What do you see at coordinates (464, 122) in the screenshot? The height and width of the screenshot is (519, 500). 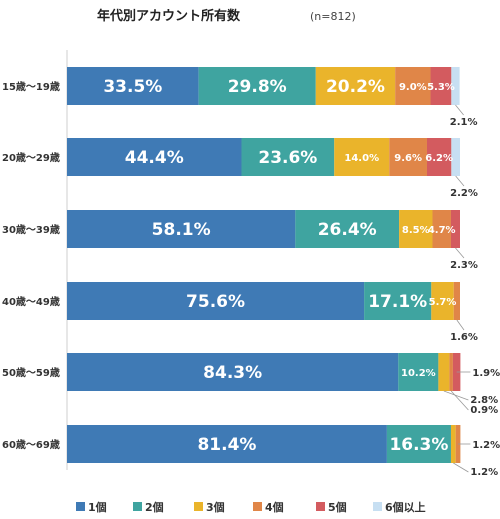 I see `data-label: 2.1%` at bounding box center [464, 122].